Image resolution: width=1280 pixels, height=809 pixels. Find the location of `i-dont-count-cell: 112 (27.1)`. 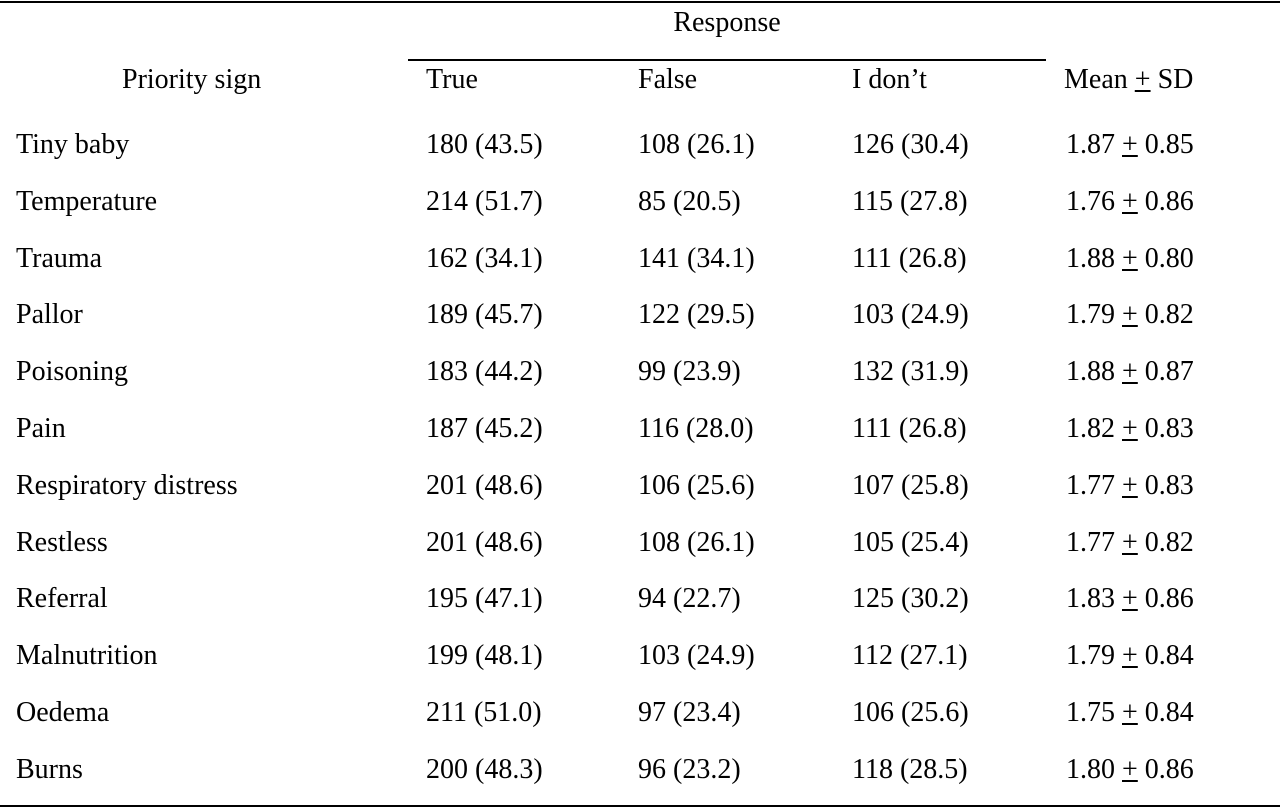

i-dont-count-cell: 112 (27.1) is located at coordinates (910, 656).